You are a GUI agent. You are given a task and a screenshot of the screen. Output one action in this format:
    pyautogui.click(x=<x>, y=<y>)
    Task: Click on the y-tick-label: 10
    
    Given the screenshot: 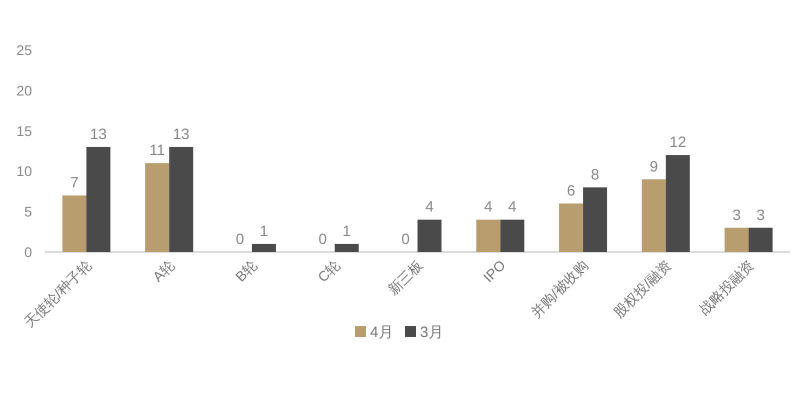 What is the action you would take?
    pyautogui.click(x=24, y=171)
    